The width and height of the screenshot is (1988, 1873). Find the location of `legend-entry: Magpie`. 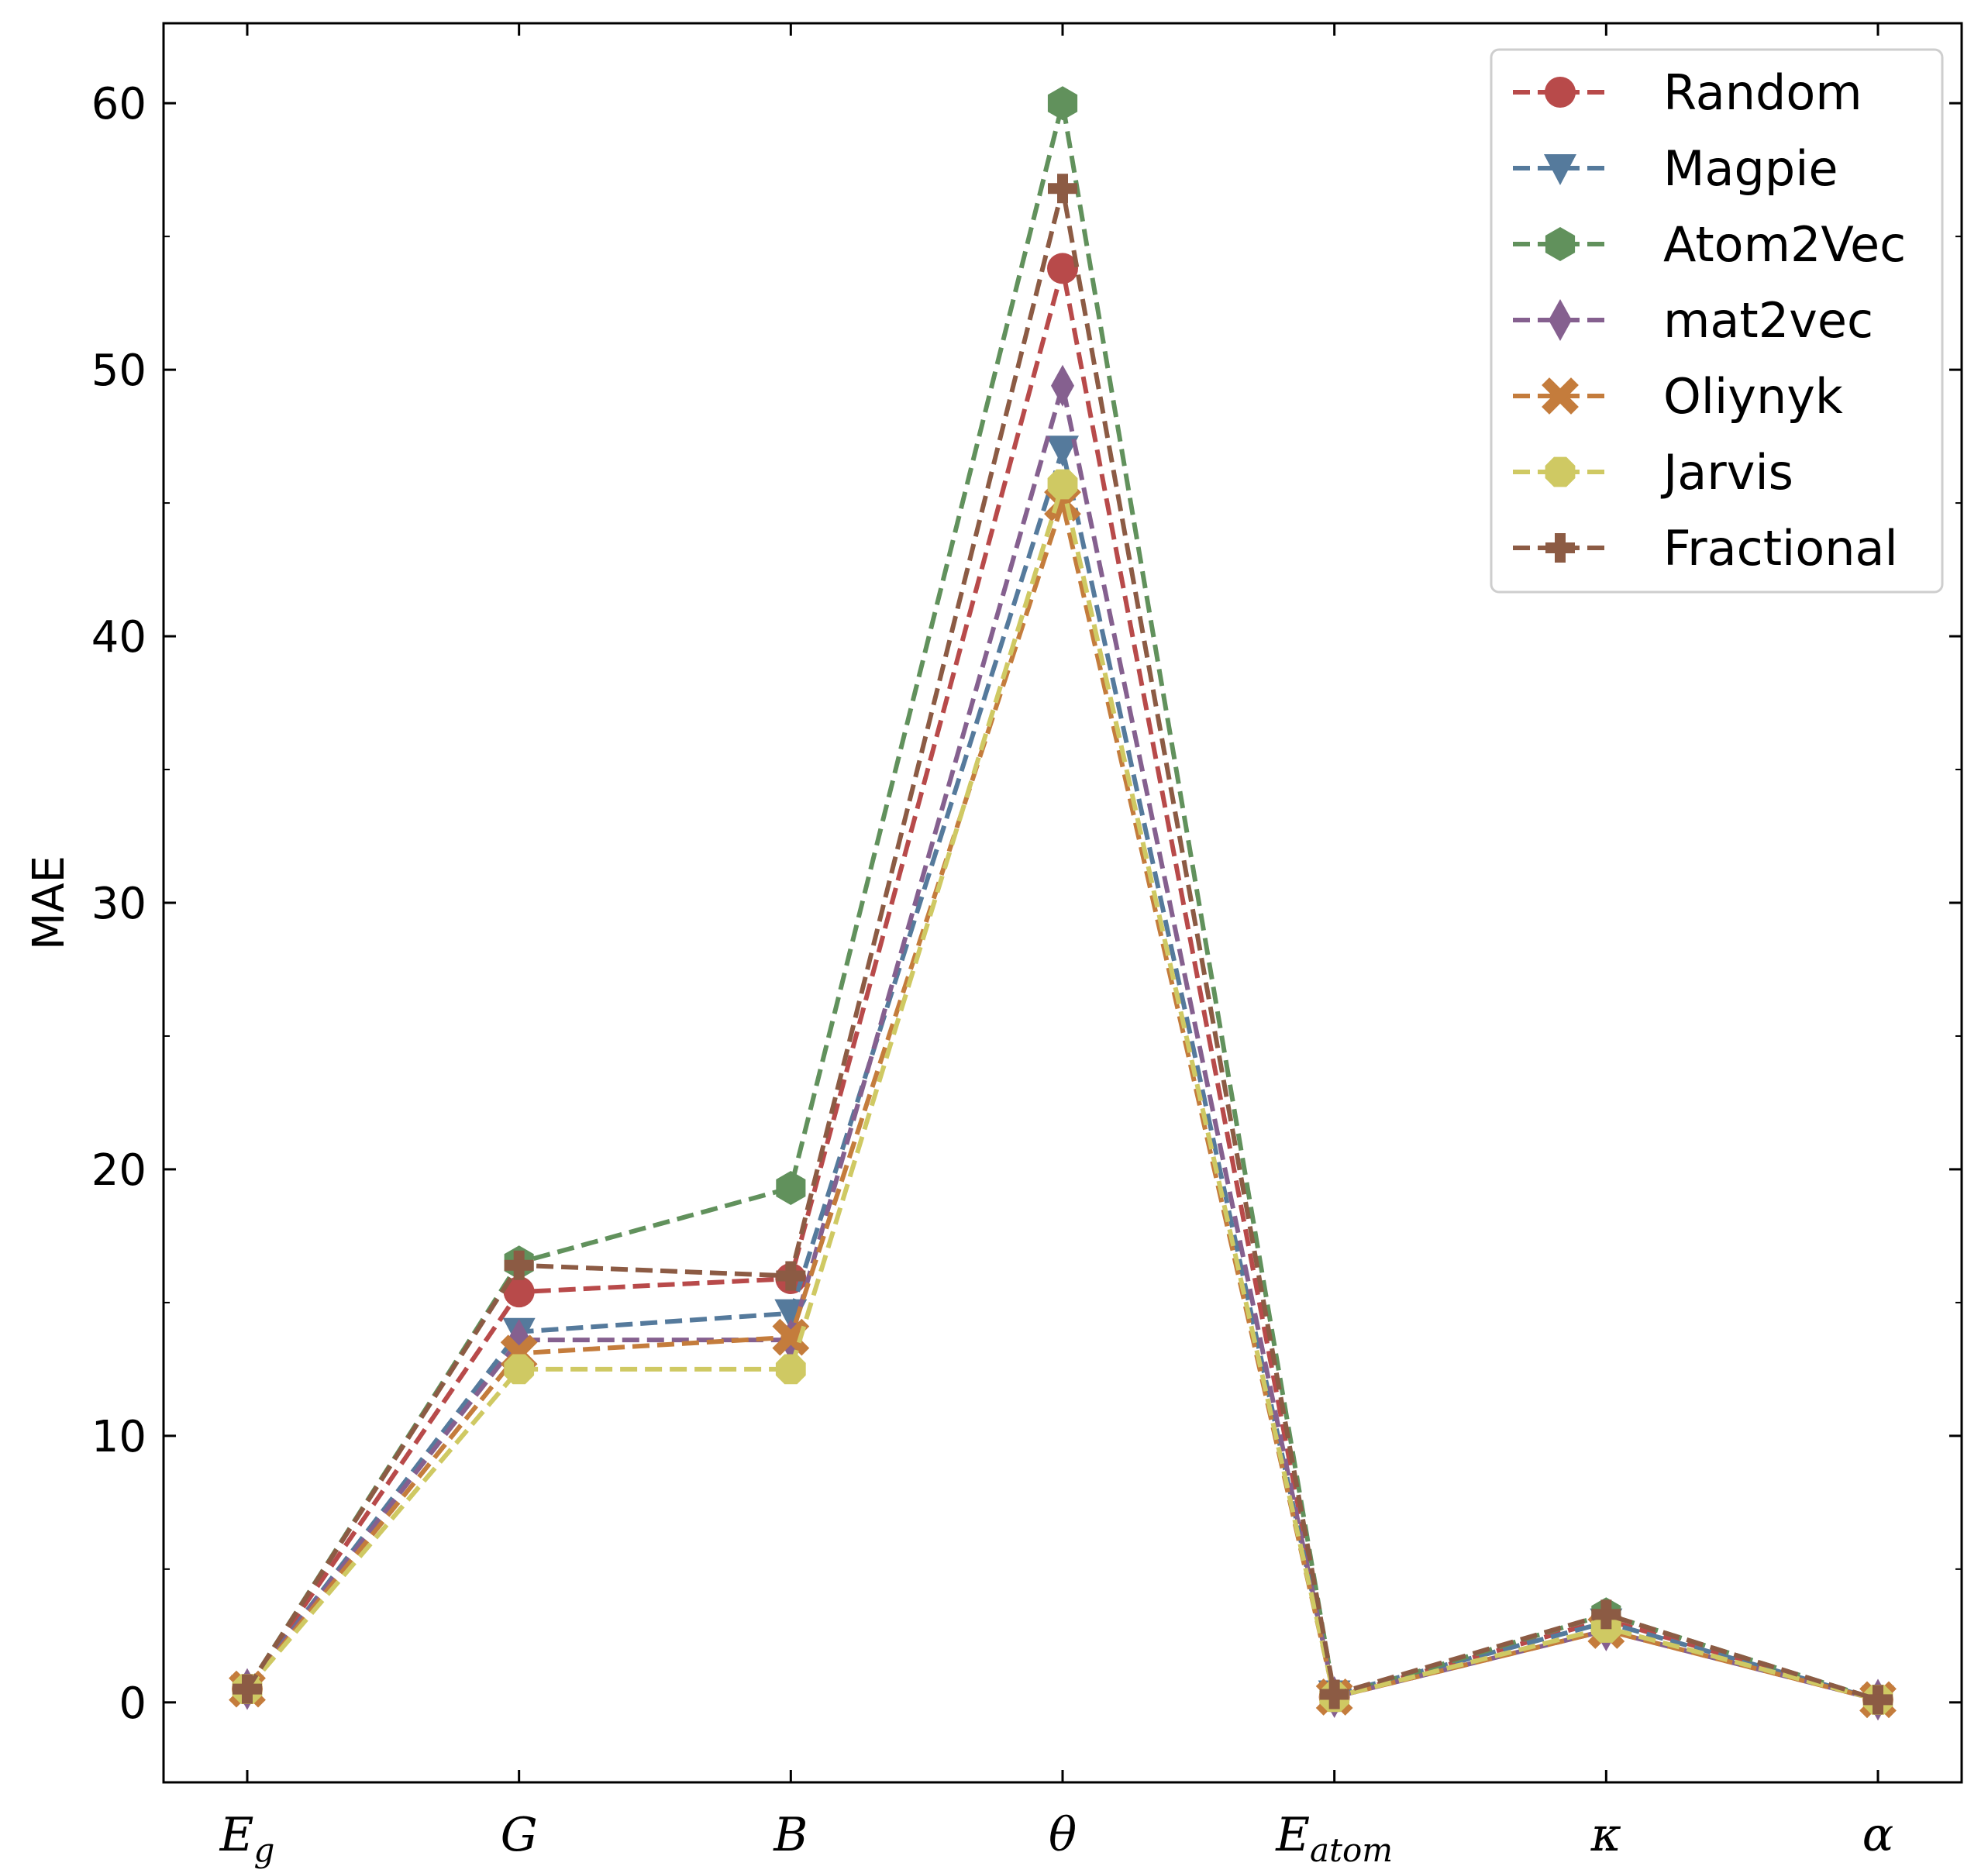

legend-entry: Magpie is located at coordinates (1675, 169).